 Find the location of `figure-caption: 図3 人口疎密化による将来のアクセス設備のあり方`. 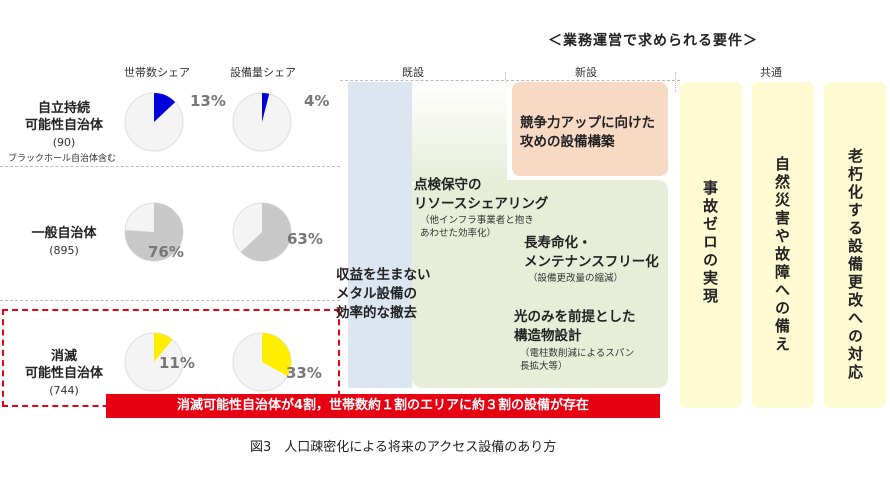

figure-caption: 図3 人口疎密化による将来のアクセス設備のあり方 is located at coordinates (403, 447).